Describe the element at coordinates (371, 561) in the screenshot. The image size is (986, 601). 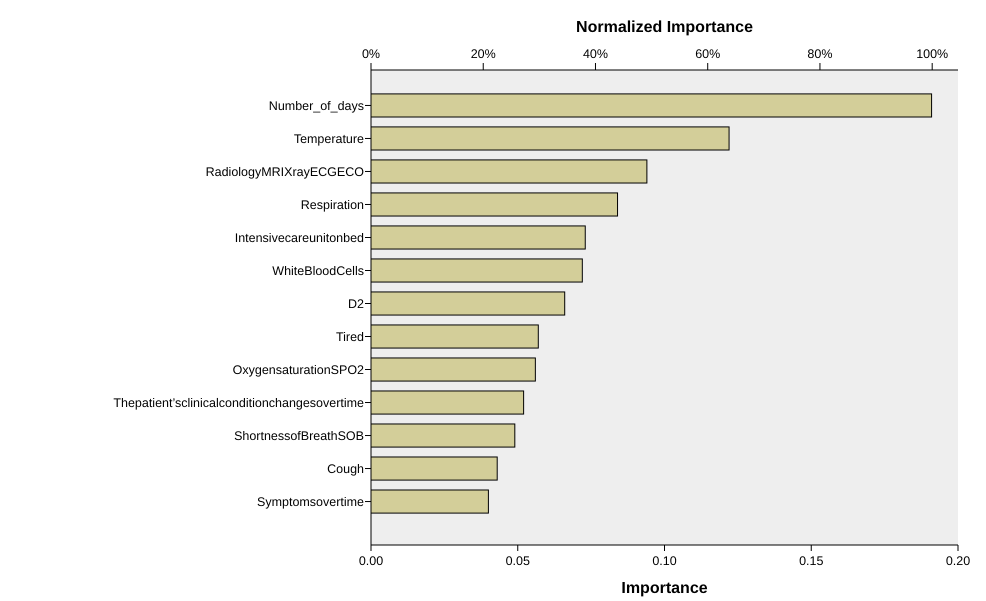
I see `x-tick-label: 0.00` at that location.